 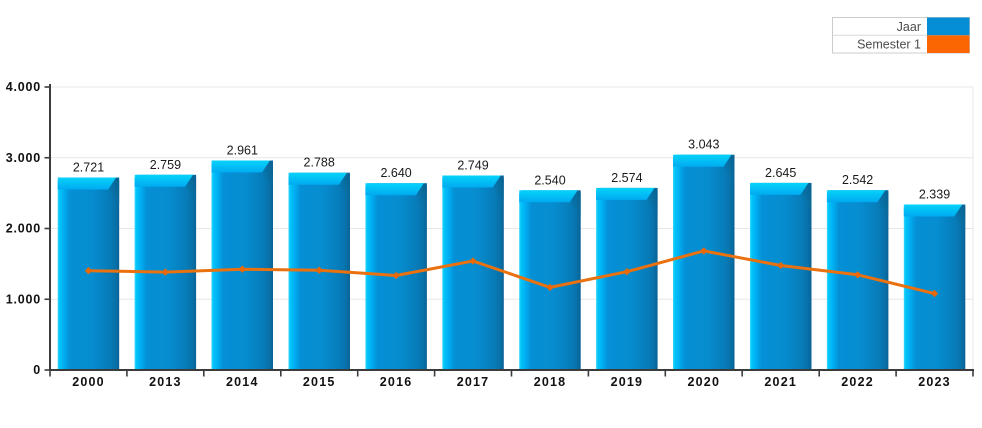 I want to click on svg-text: 4.000, so click(x=23, y=87).